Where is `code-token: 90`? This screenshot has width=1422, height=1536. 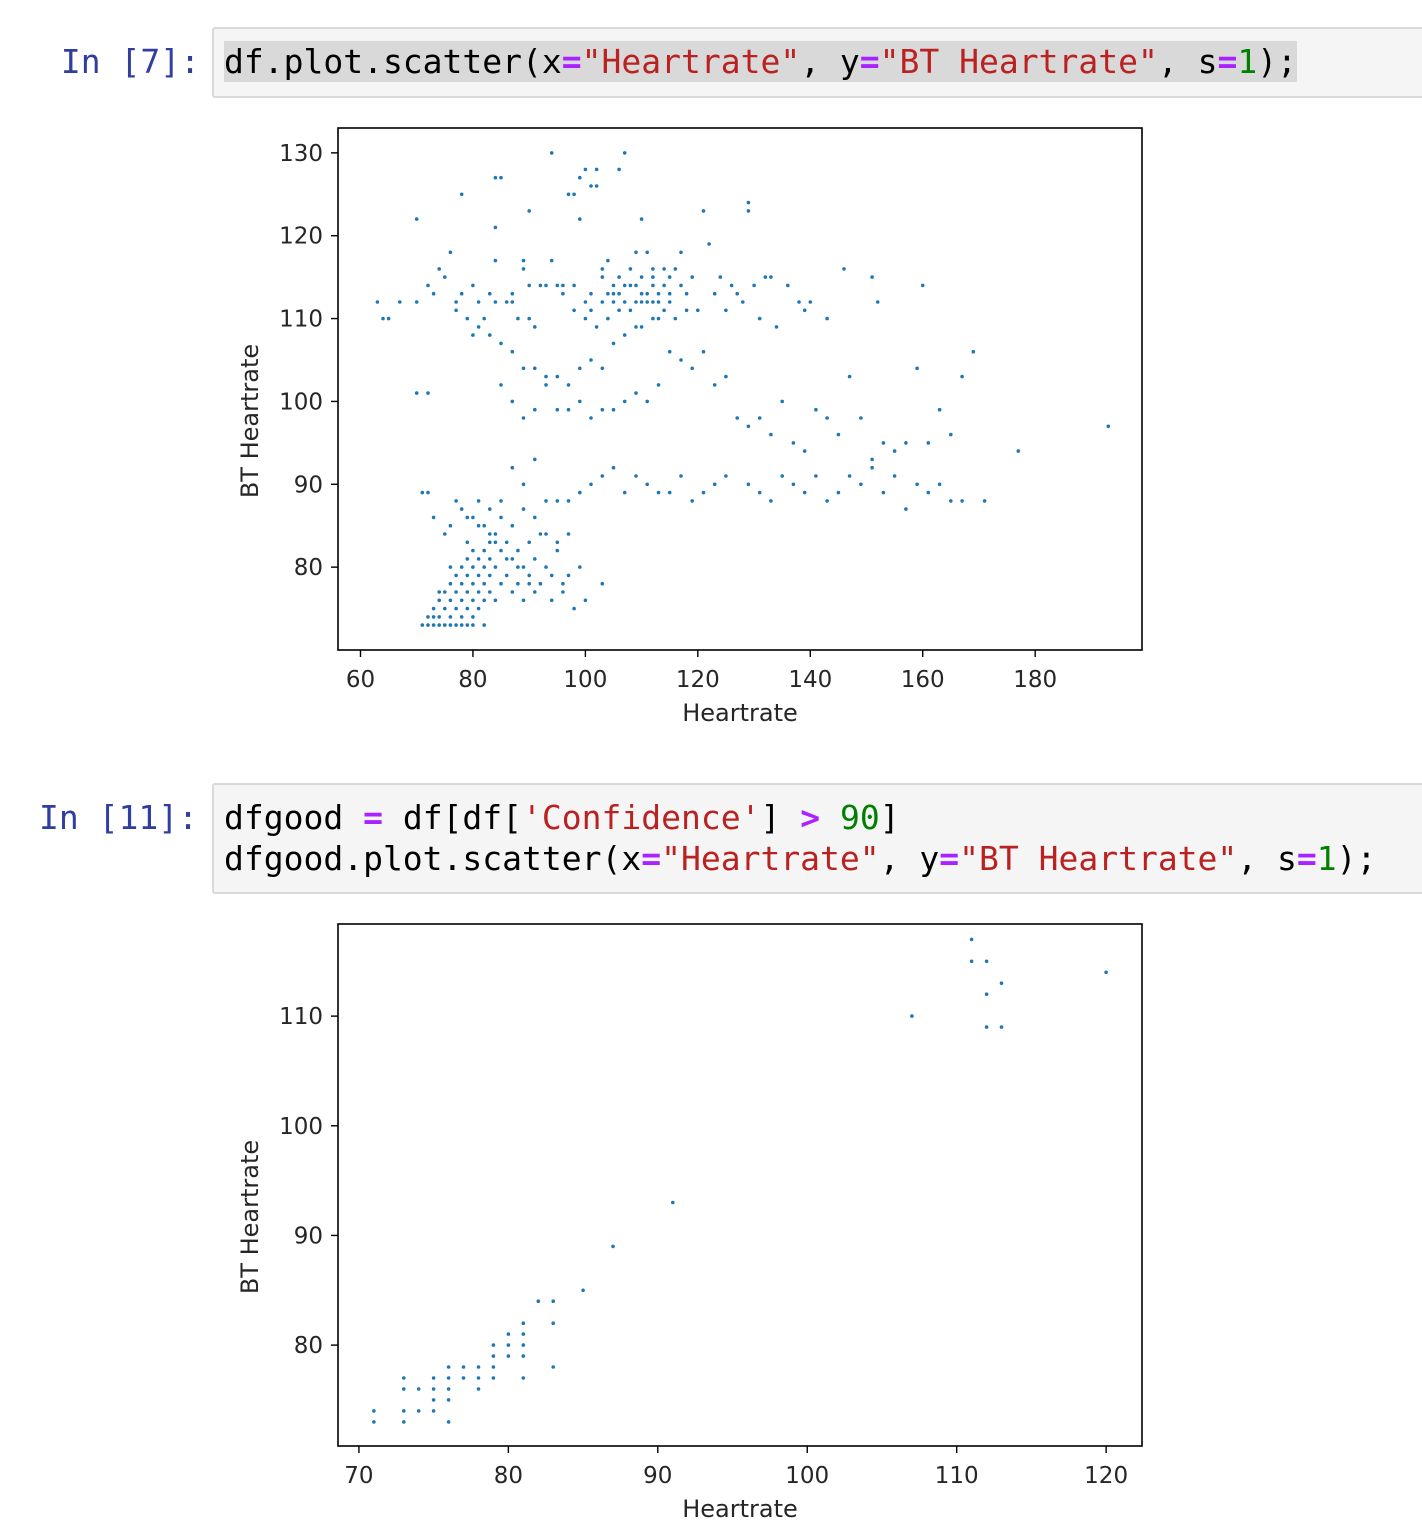
code-token: 90 is located at coordinates (859, 817).